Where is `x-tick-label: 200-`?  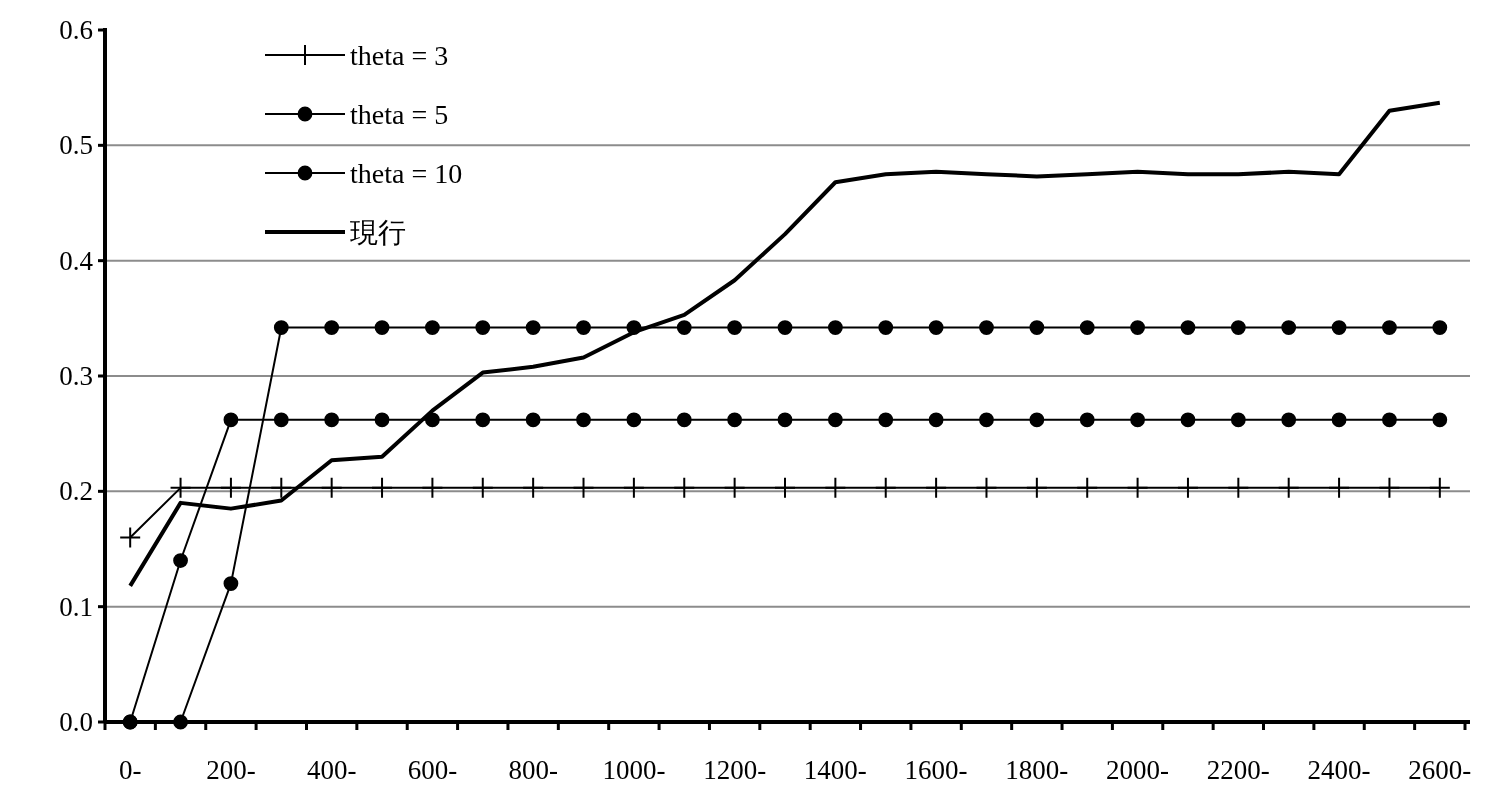
x-tick-label: 200- is located at coordinates (231, 770).